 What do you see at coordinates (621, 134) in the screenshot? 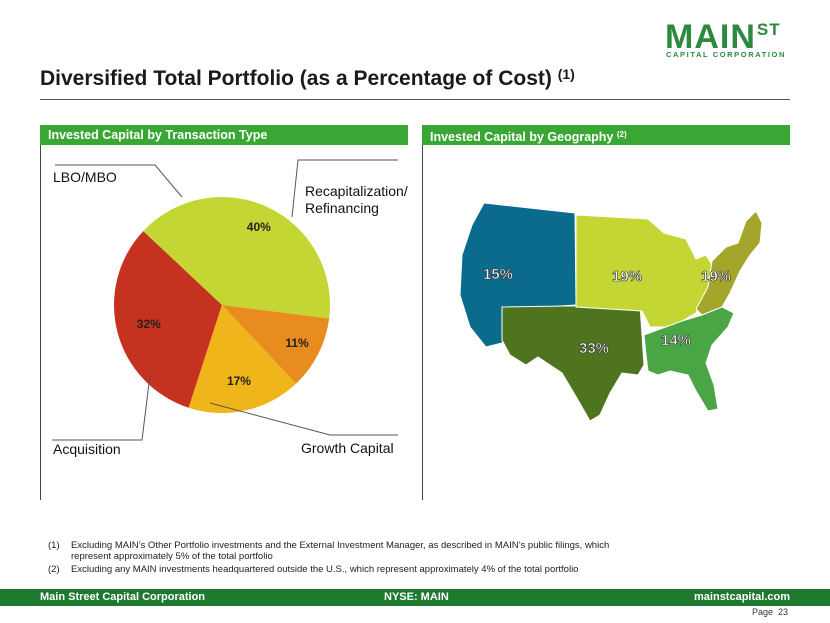
I see `geography-footnote-ref: (2)` at bounding box center [621, 134].